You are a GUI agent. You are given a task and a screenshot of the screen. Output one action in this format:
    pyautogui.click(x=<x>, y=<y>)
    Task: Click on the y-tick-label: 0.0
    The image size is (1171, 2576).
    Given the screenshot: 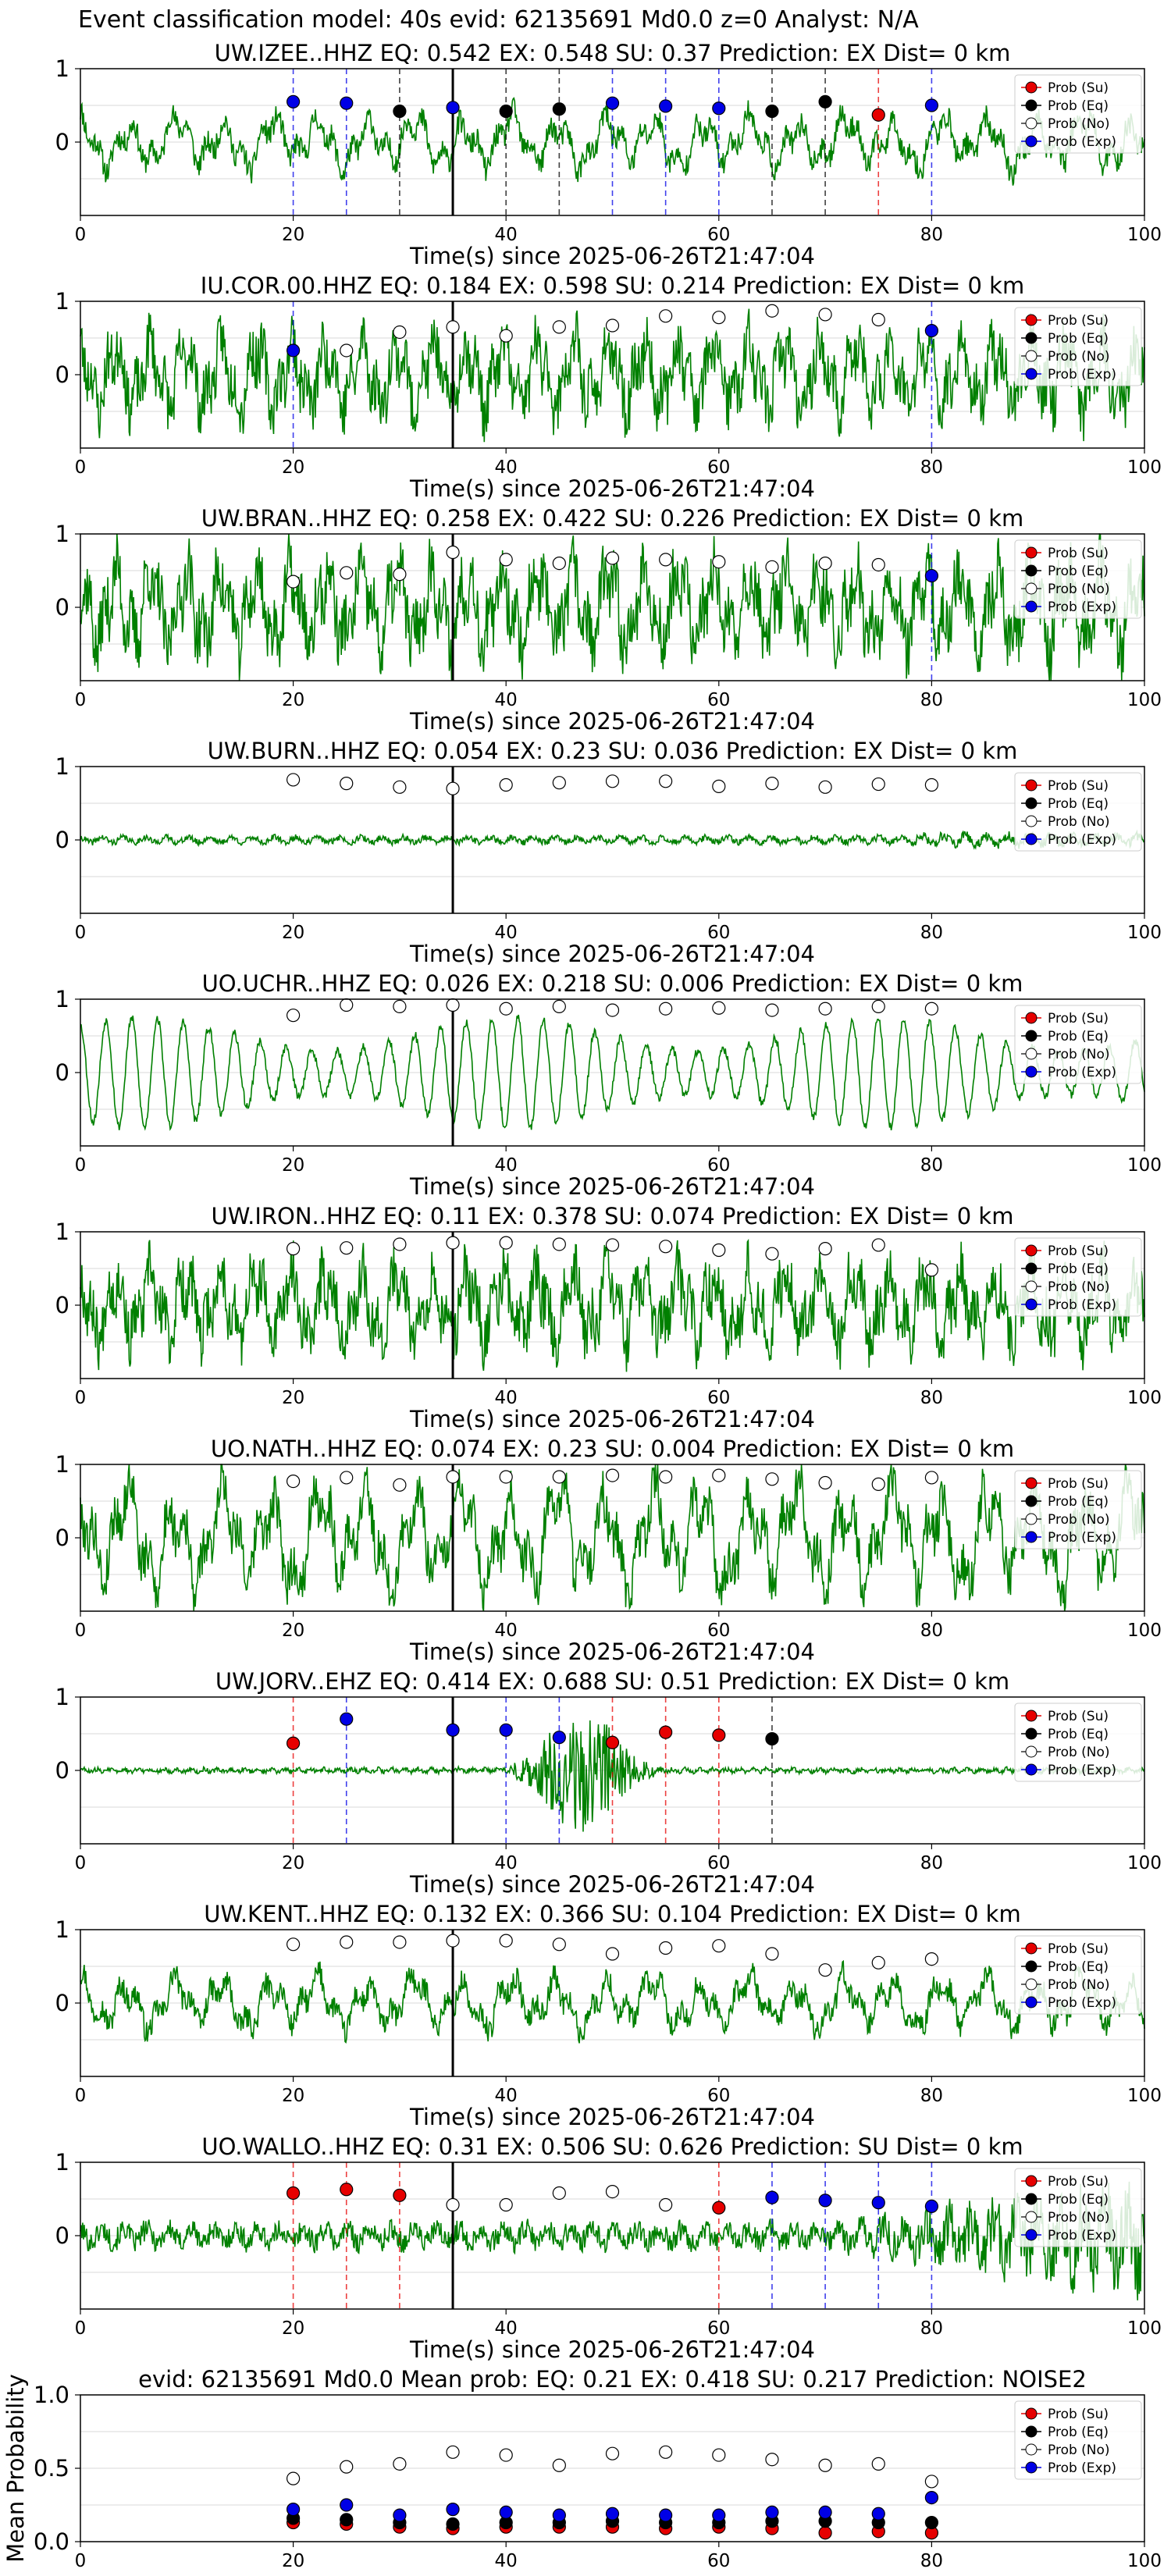 What is the action you would take?
    pyautogui.click(x=51, y=2541)
    